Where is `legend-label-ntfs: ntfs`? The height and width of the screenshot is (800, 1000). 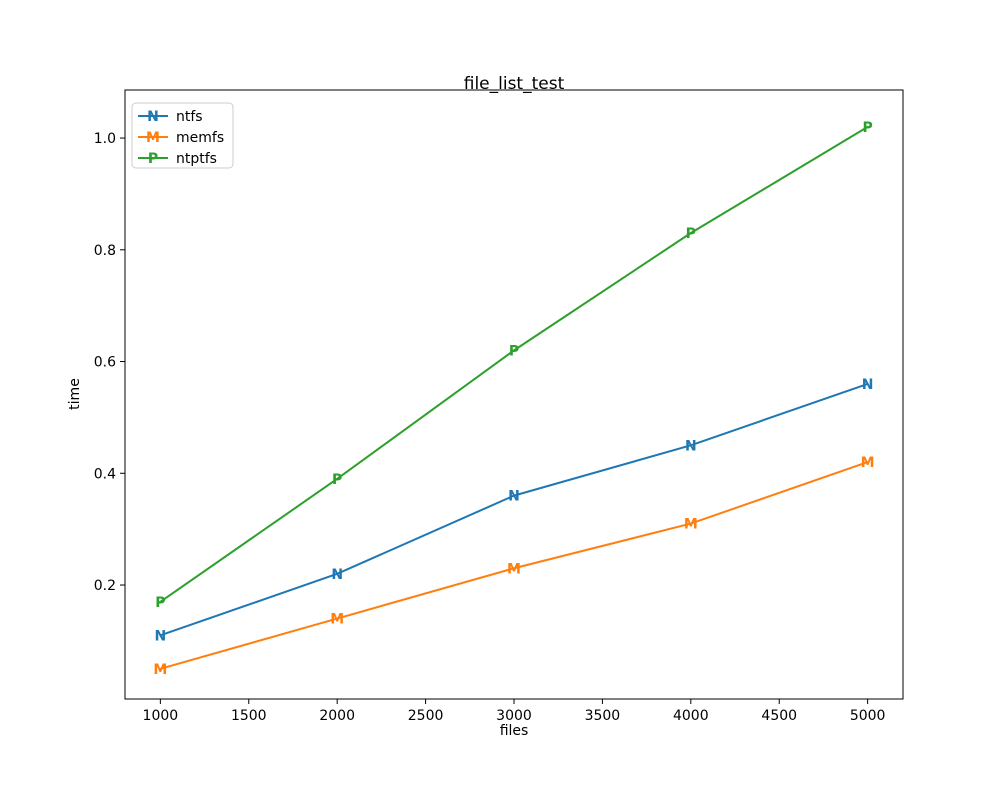
legend-label-ntfs: ntfs is located at coordinates (189, 117).